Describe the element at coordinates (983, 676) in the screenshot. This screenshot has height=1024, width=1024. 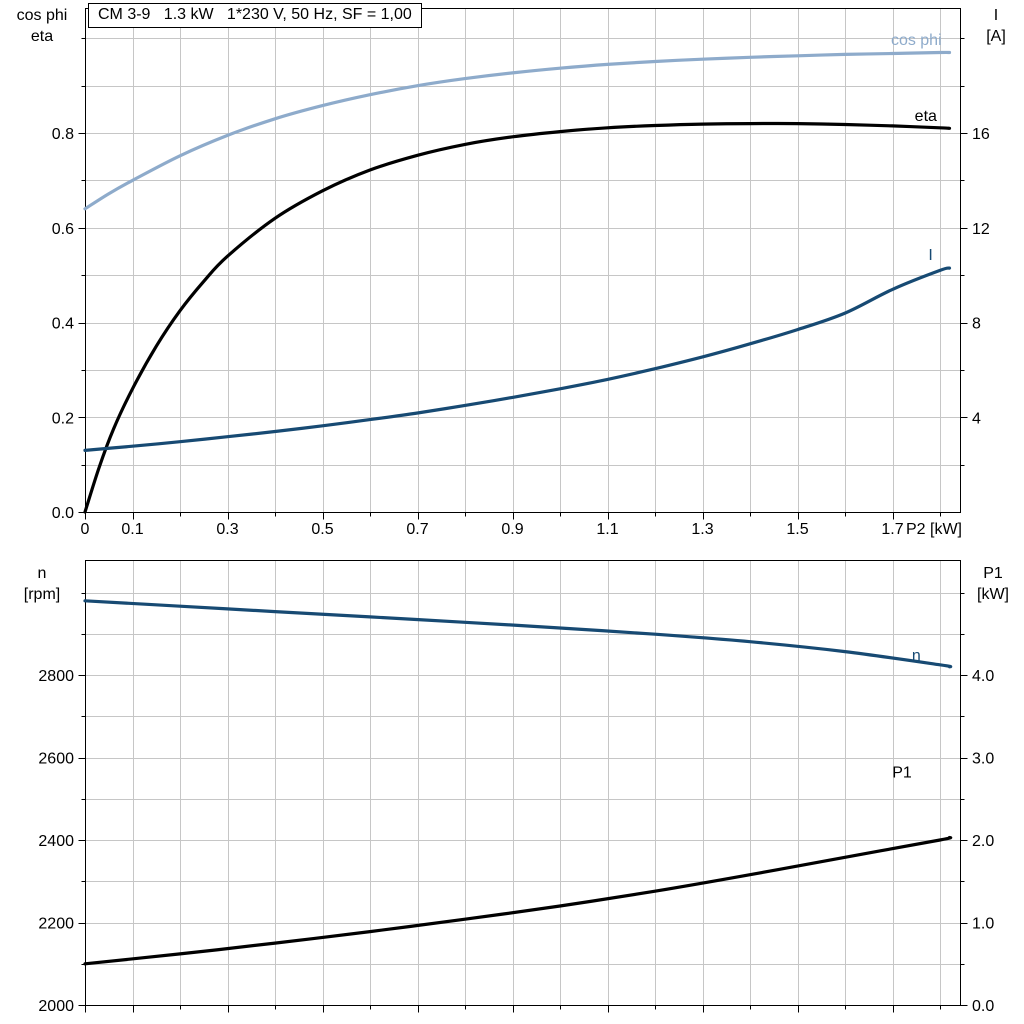
I see `svg-text: 4.0` at that location.